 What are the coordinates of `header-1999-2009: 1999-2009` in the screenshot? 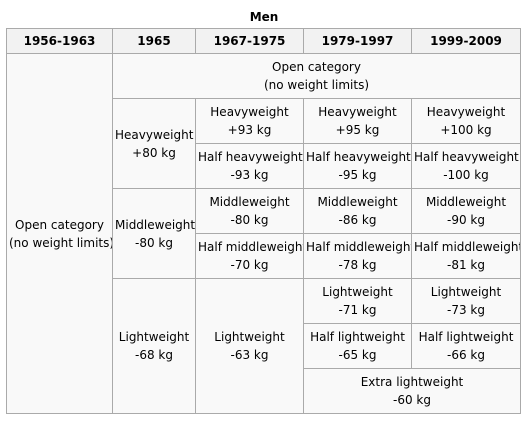 It's located at (466, 41).